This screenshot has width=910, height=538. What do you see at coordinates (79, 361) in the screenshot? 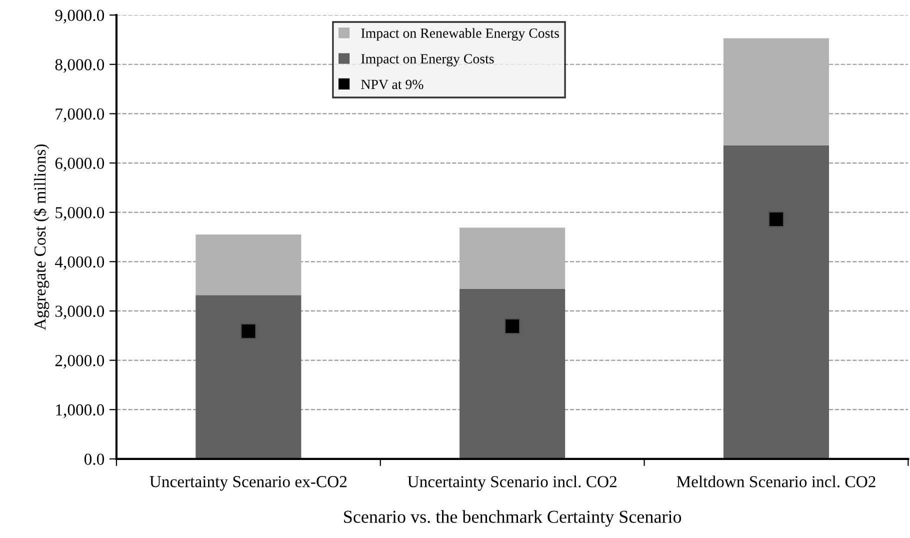
I see `y-tick-label: 2,000.0` at bounding box center [79, 361].